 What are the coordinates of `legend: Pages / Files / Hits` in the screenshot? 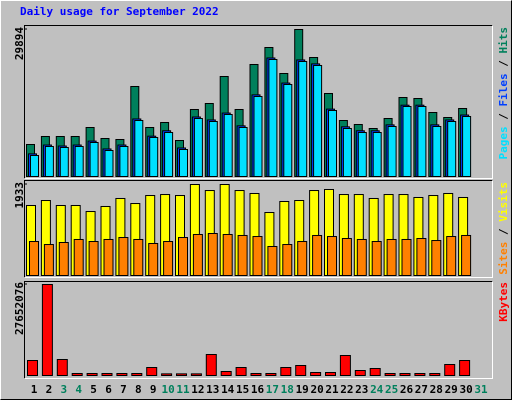 It's located at (503, 93).